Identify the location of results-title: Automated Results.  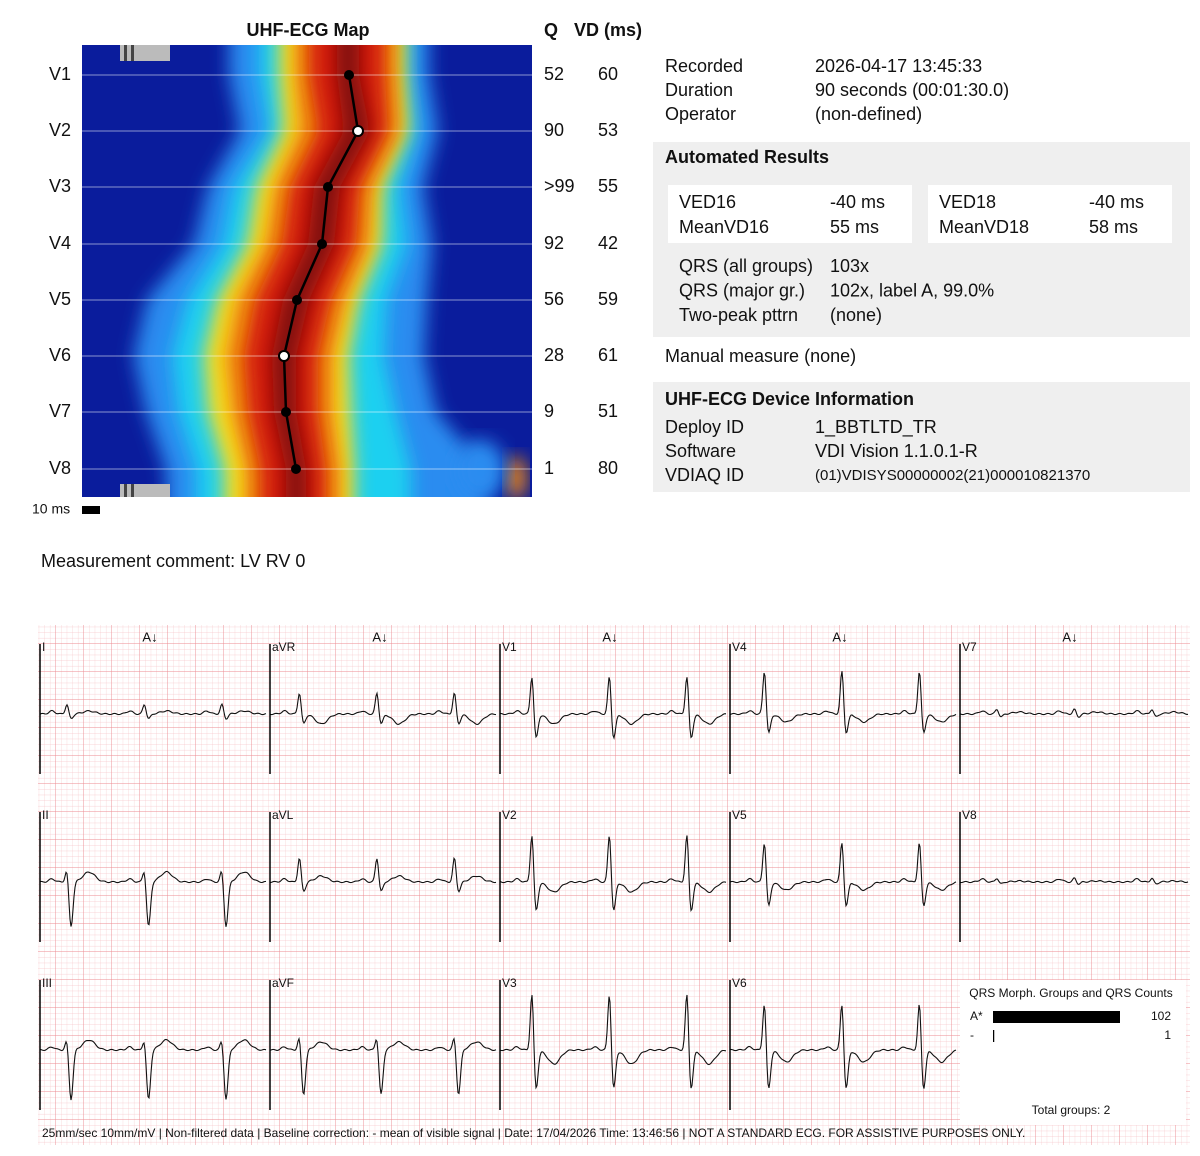
(747, 157).